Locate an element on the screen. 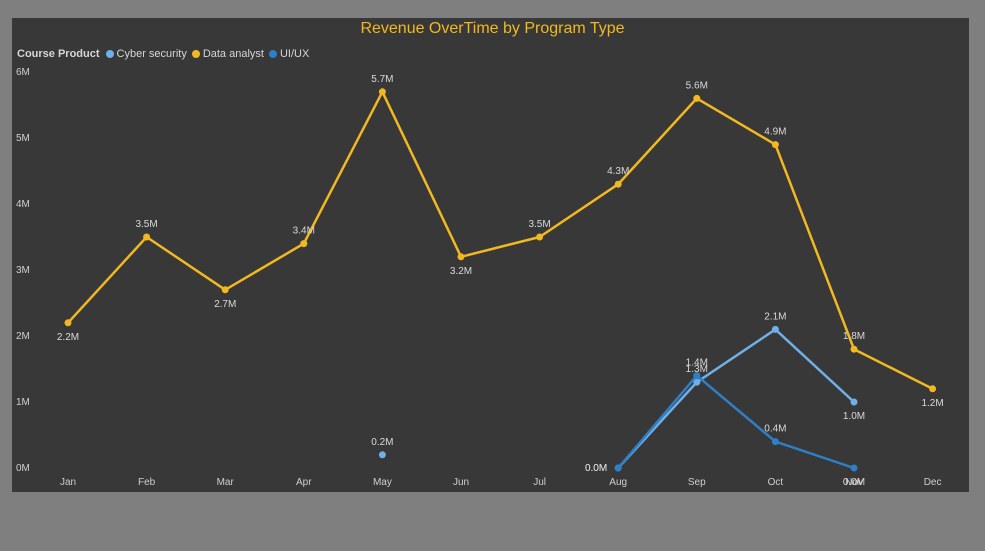 The width and height of the screenshot is (985, 551). data-label: 0.4M is located at coordinates (775, 429).